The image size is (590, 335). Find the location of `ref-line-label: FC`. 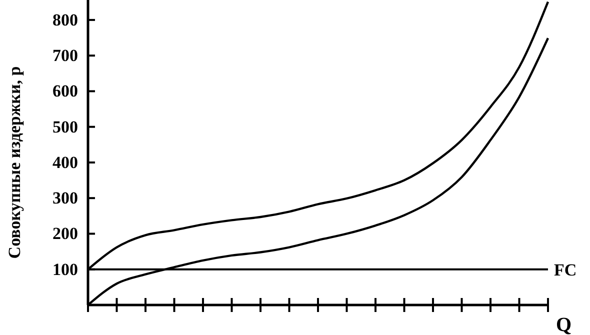

ref-line-label: FC is located at coordinates (565, 270).